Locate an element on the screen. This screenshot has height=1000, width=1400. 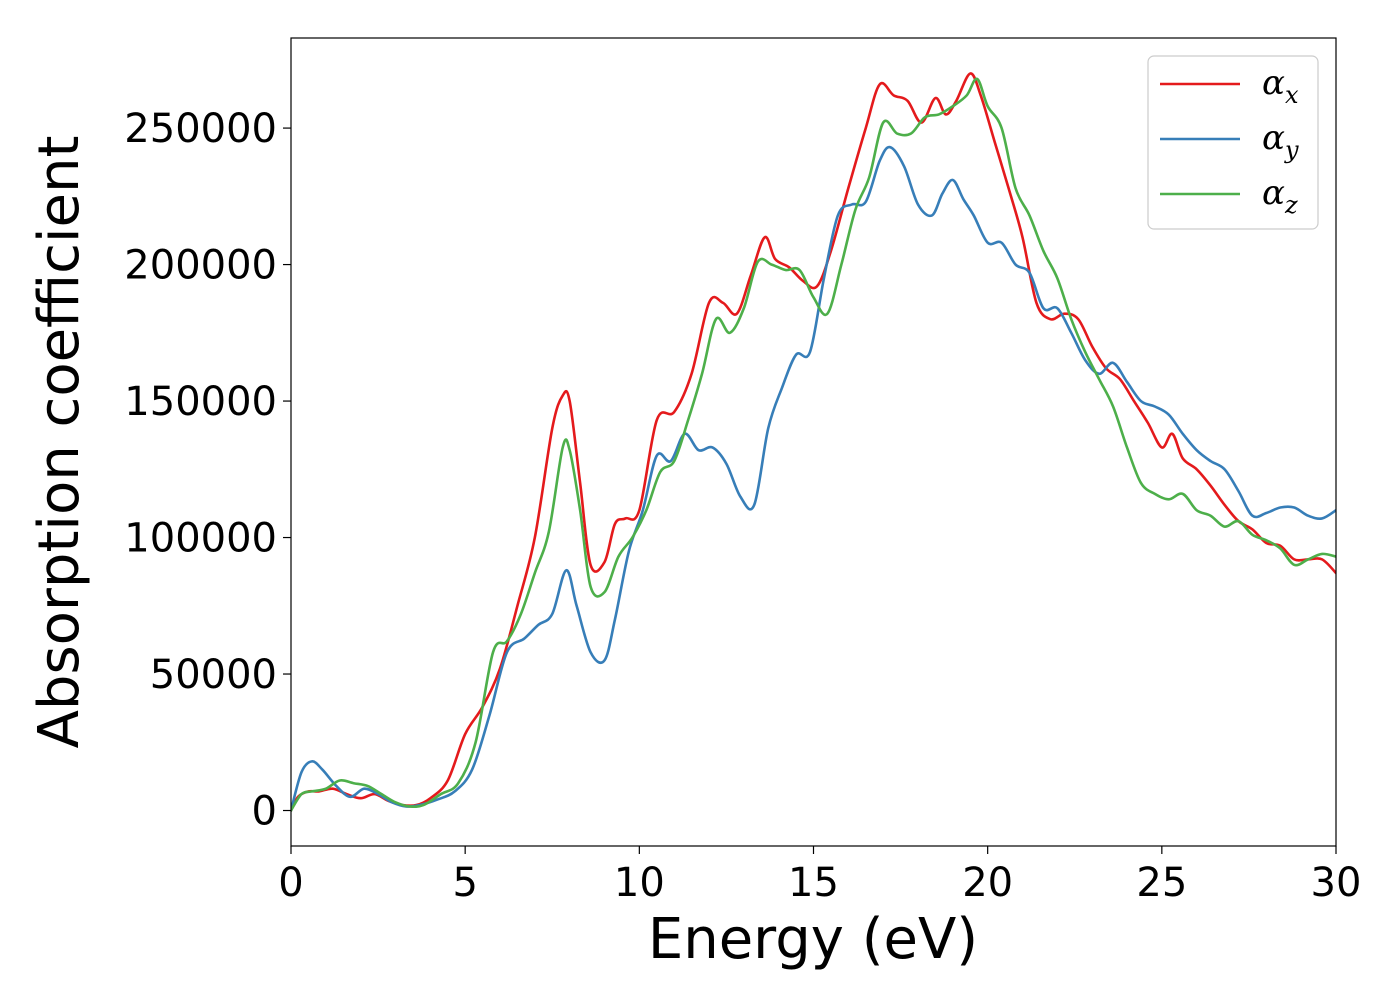
x-axis-ticks: 0 5 10 15 20 25 30 is located at coordinates (819, 876).